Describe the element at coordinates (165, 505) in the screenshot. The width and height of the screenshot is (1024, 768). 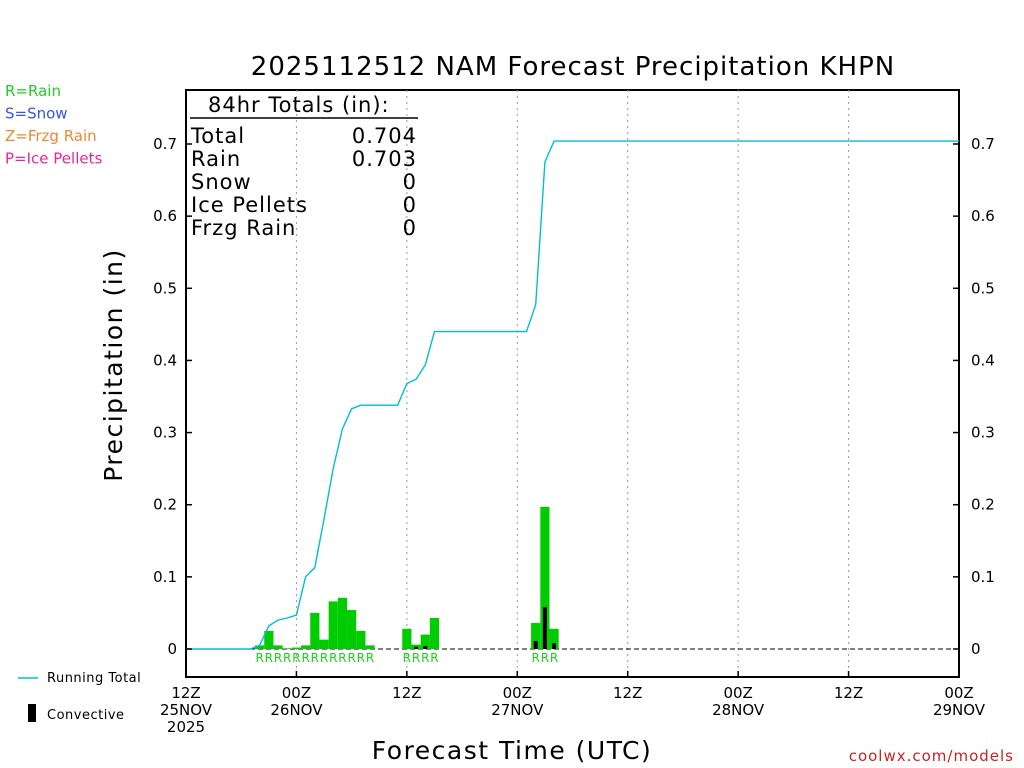
I see `y-tick-label-left: 0.2` at that location.